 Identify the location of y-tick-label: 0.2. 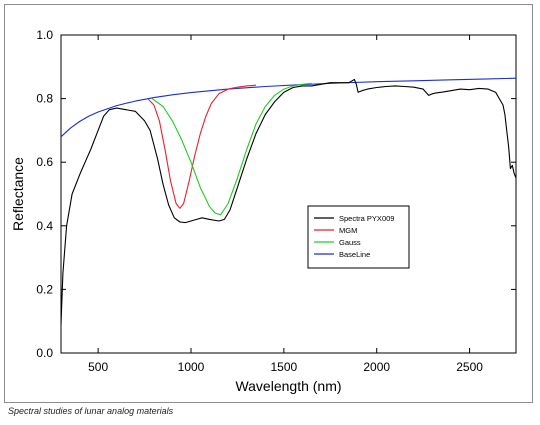
(44, 289).